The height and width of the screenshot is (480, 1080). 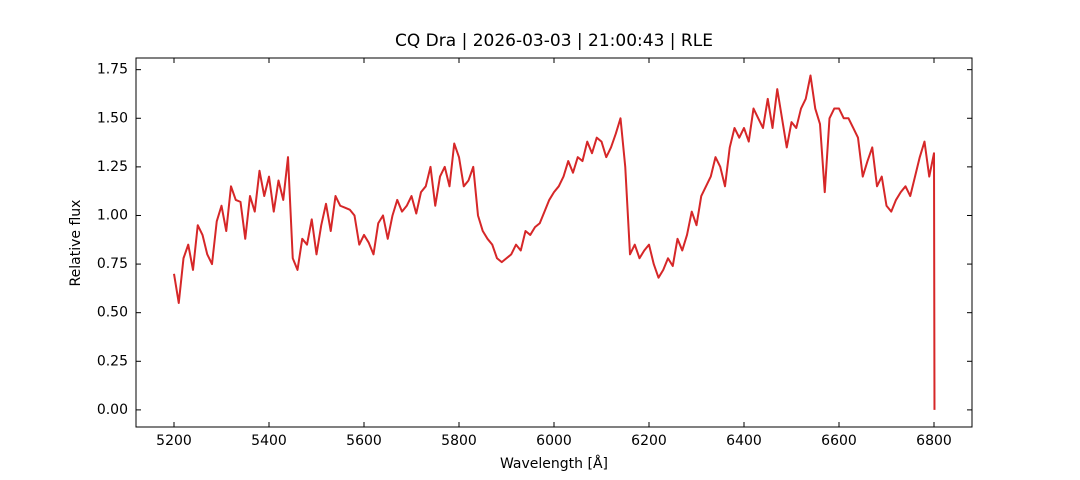 What do you see at coordinates (112, 215) in the screenshot?
I see `y-tick-label: 1.00` at bounding box center [112, 215].